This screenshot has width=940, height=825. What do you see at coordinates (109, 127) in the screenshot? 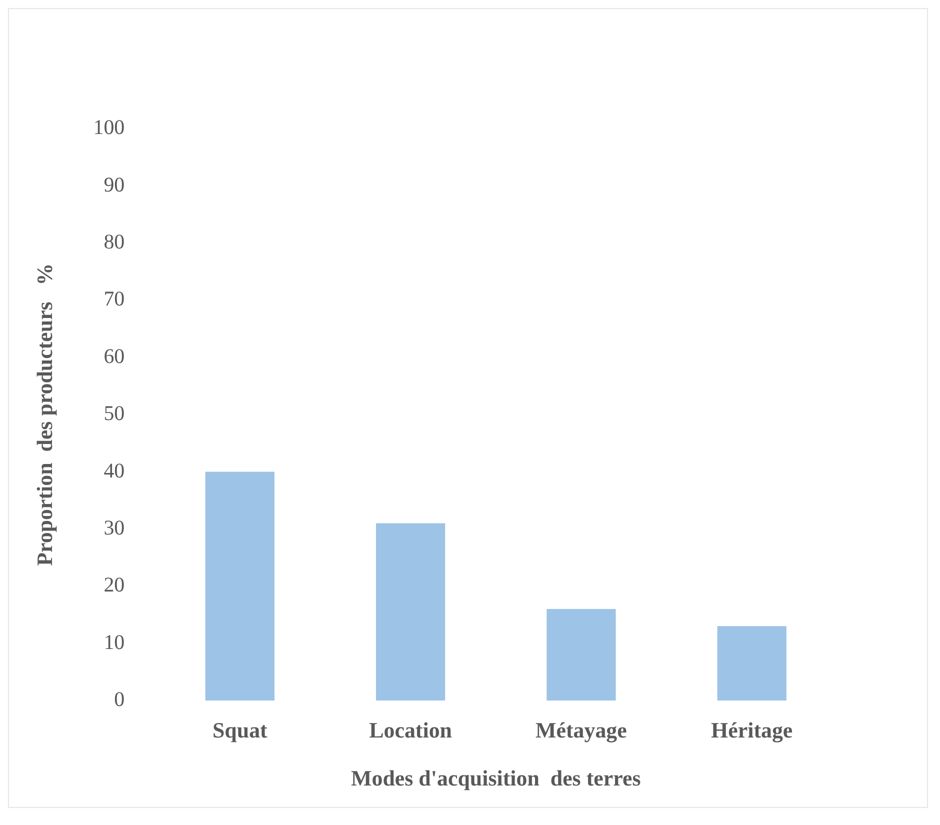
I see `y-tick-label: 100` at bounding box center [109, 127].